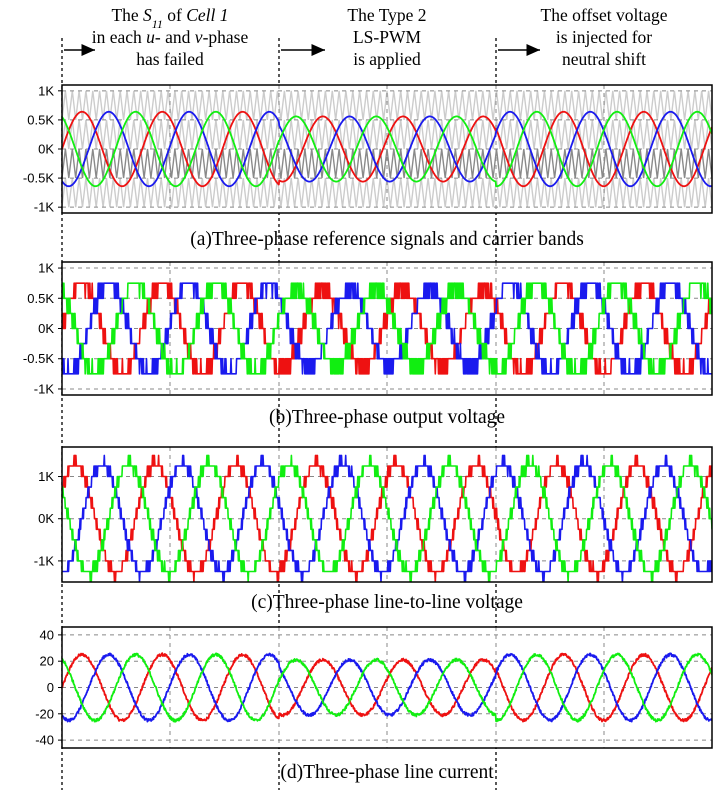 This screenshot has height=796, width=722. I want to click on annotation-line: is applied, so click(387, 59).